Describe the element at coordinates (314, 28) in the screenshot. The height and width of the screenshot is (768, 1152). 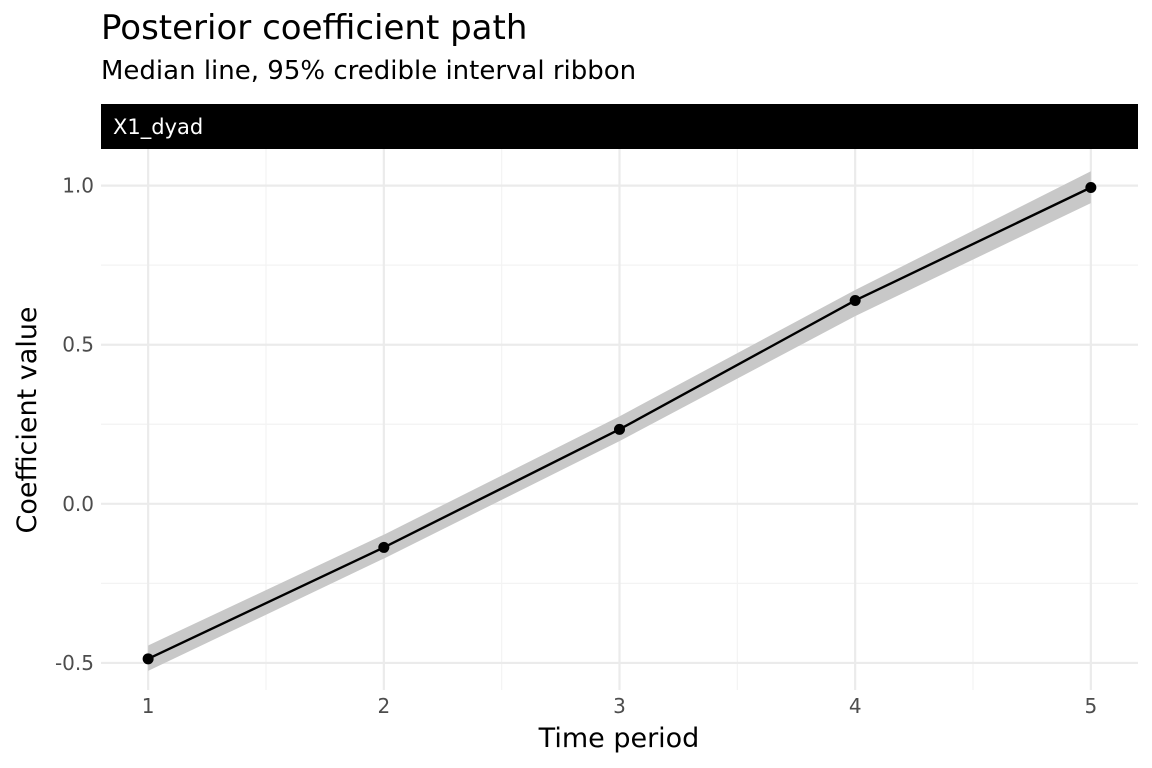
I see `chart-title: Posterior coefficient path` at that location.